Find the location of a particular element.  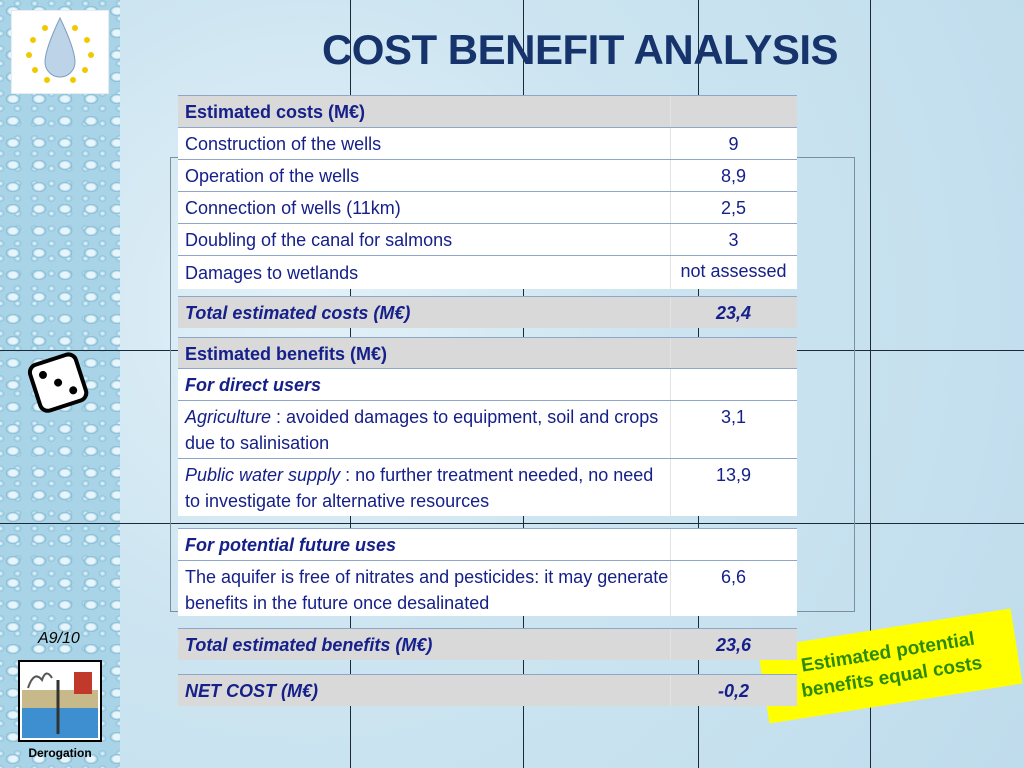

slide-number: A9/10 is located at coordinates (59, 638).